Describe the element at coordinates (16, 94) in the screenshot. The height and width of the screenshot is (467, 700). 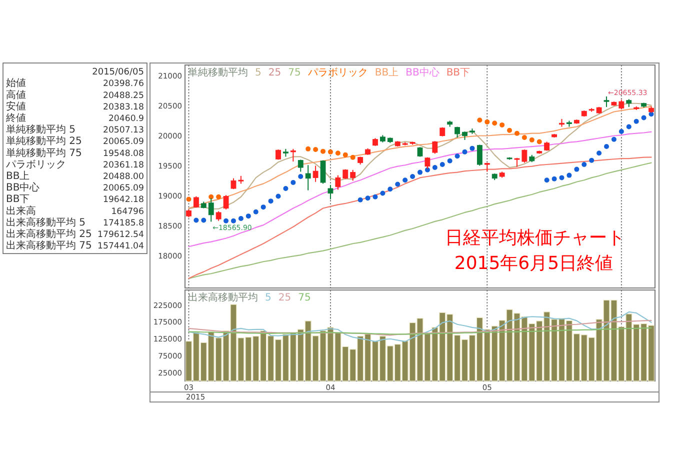
I see `text: 高値` at that location.